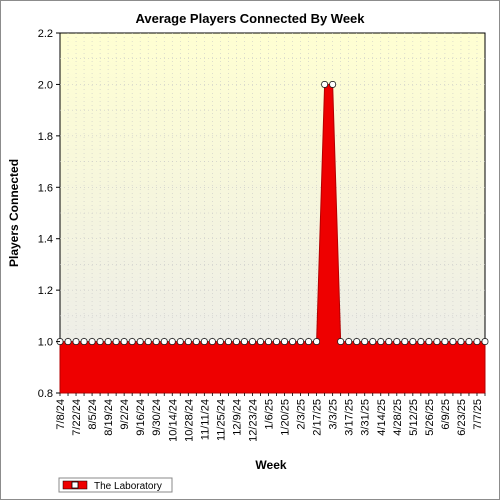 The height and width of the screenshot is (500, 500). What do you see at coordinates (236, 341) in the screenshot?
I see `data-point: 12/9/24: 1` at bounding box center [236, 341].